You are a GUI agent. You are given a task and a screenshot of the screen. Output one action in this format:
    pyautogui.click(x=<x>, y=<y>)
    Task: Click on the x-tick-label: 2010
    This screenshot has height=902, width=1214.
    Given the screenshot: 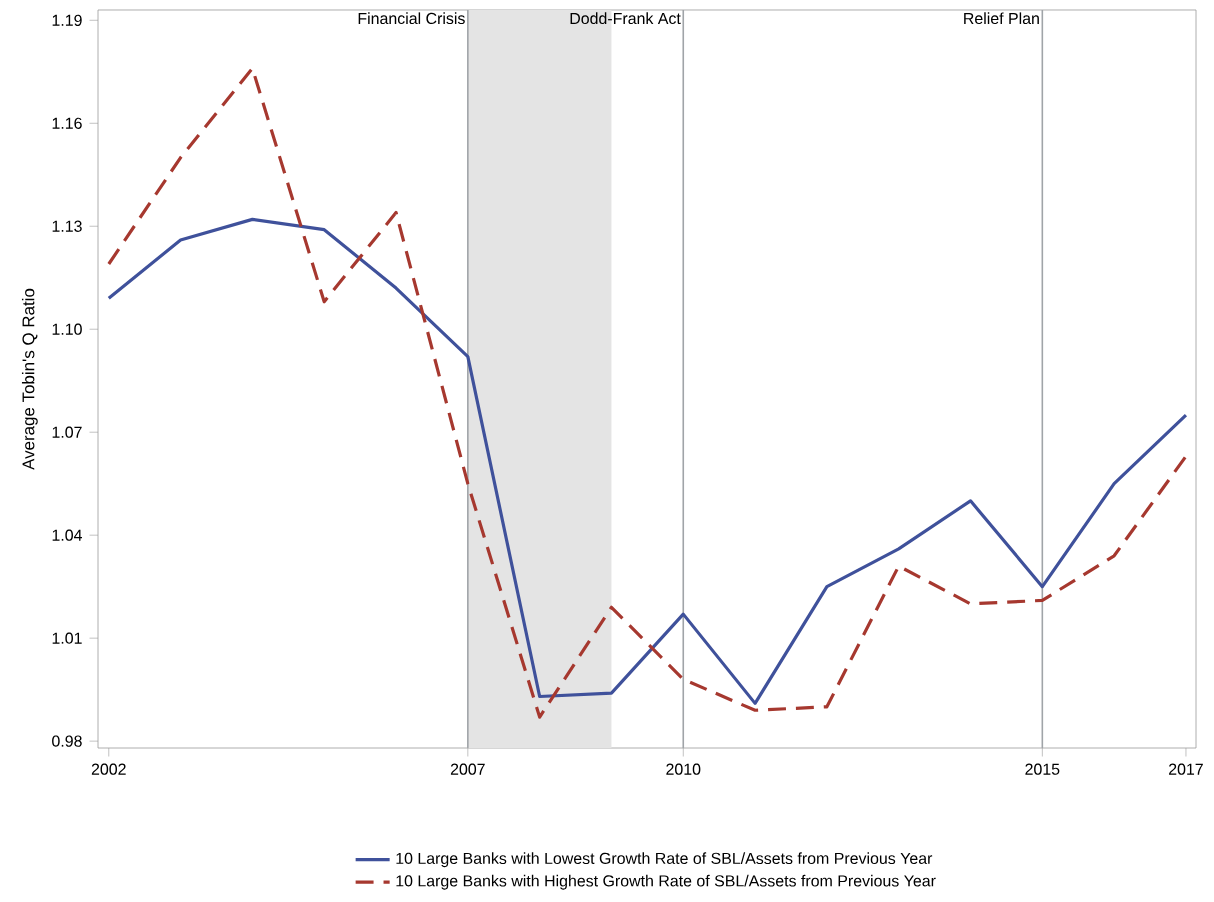 What is the action you would take?
    pyautogui.click(x=683, y=769)
    